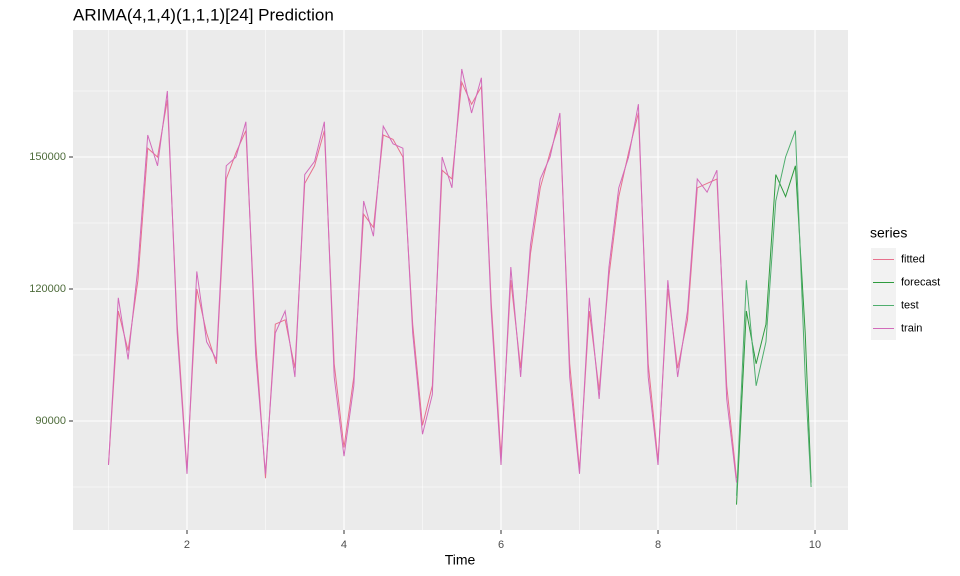 The image size is (960, 576). What do you see at coordinates (815, 545) in the screenshot?
I see `x-tick-label: 10` at bounding box center [815, 545].